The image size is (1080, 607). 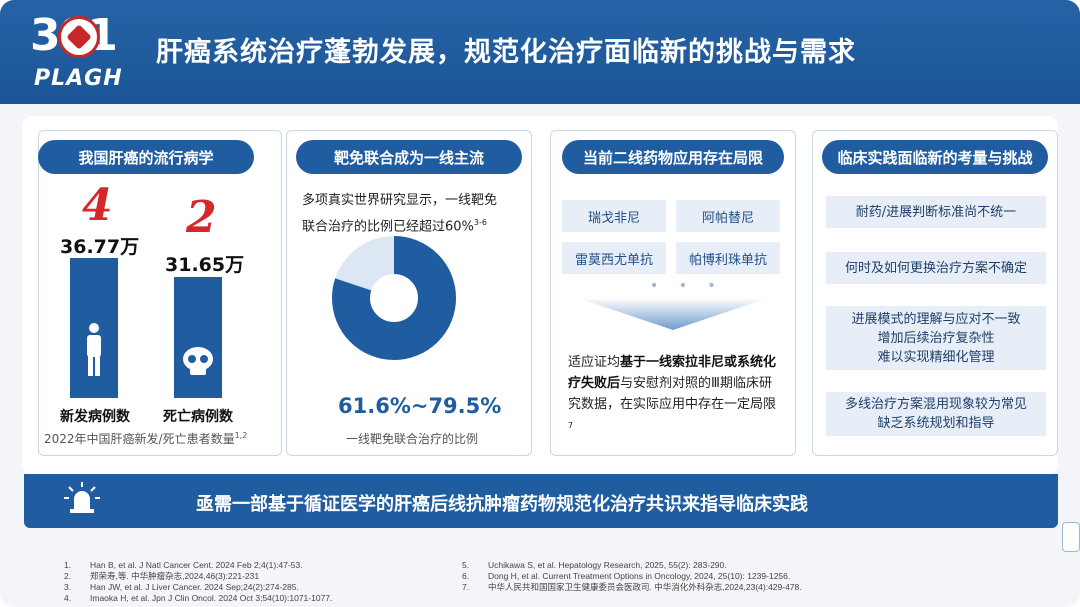 What do you see at coordinates (198, 337) in the screenshot?
I see `bar-death-cases` at bounding box center [198, 337].